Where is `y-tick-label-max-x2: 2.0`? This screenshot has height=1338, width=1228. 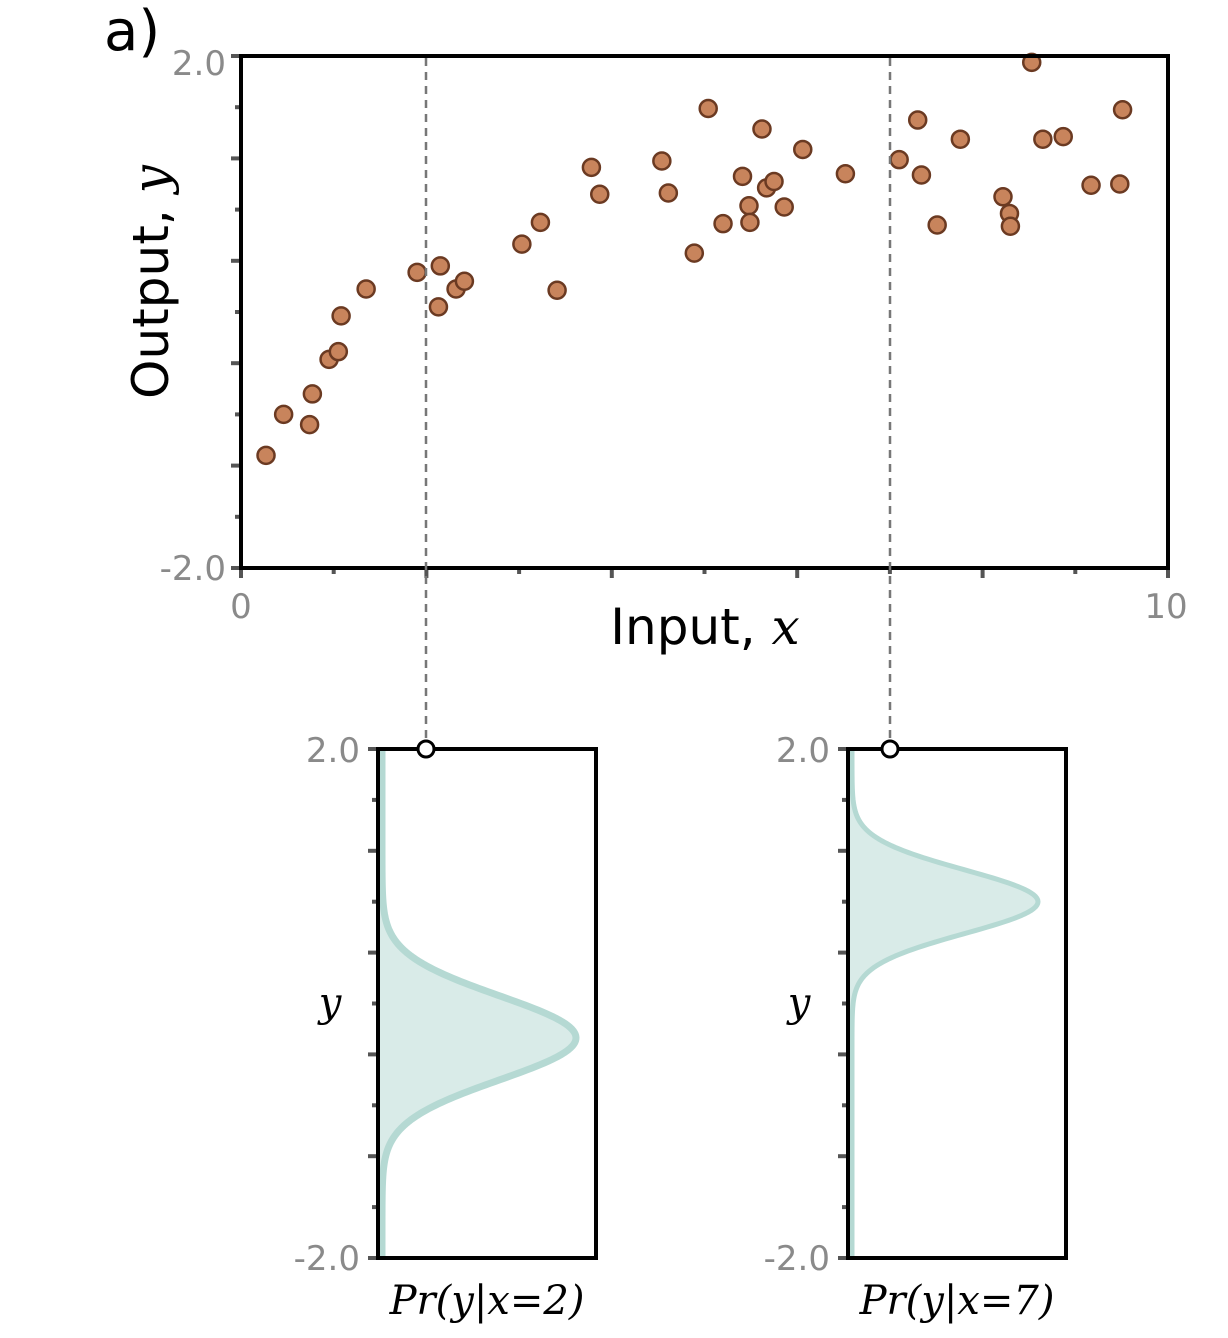 y-tick-label-max-x2: 2.0 is located at coordinates (333, 751).